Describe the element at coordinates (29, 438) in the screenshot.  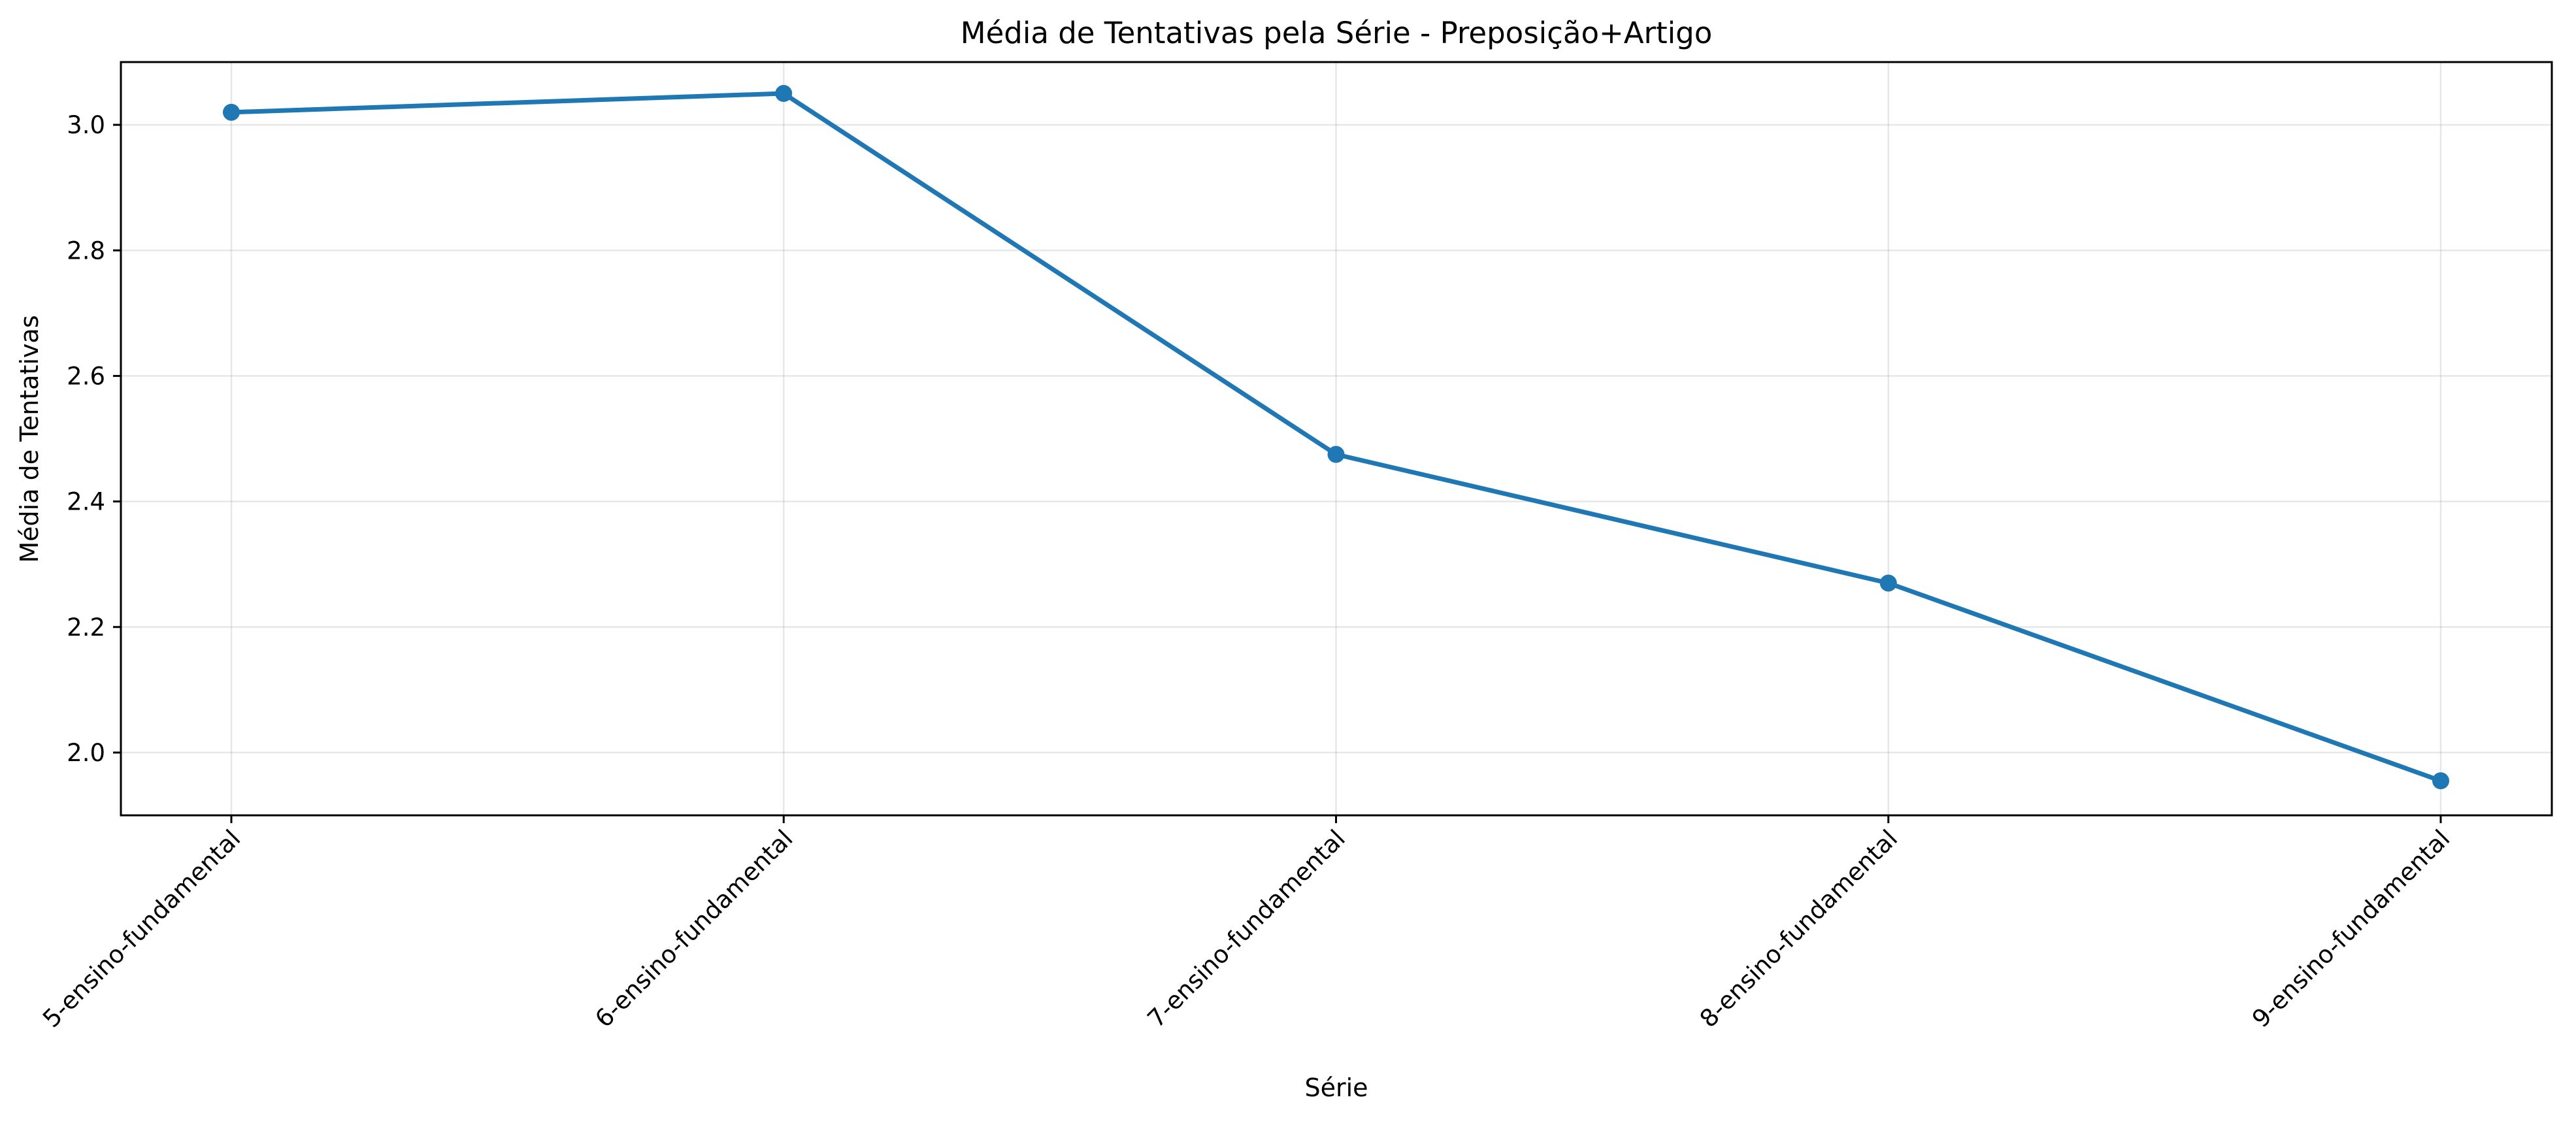
I see `y-axis-label: Média de Tentativas` at that location.